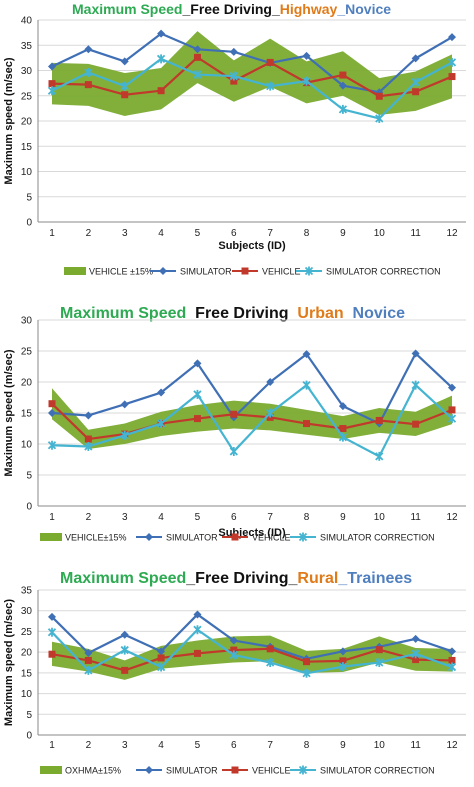 The image size is (474, 787). What do you see at coordinates (317, 578) in the screenshot?
I see `chart-title-part: Rural` at bounding box center [317, 578].